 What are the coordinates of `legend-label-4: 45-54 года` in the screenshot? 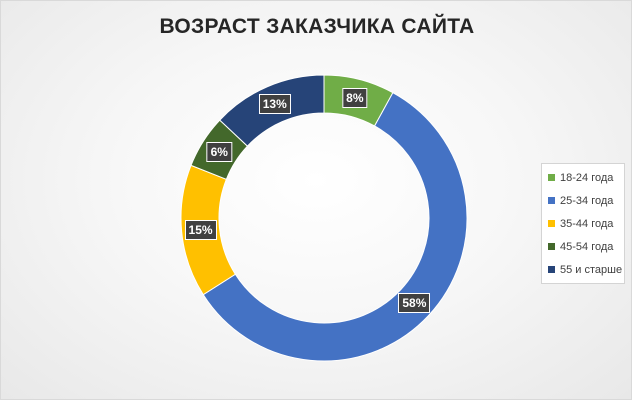 It's located at (587, 246).